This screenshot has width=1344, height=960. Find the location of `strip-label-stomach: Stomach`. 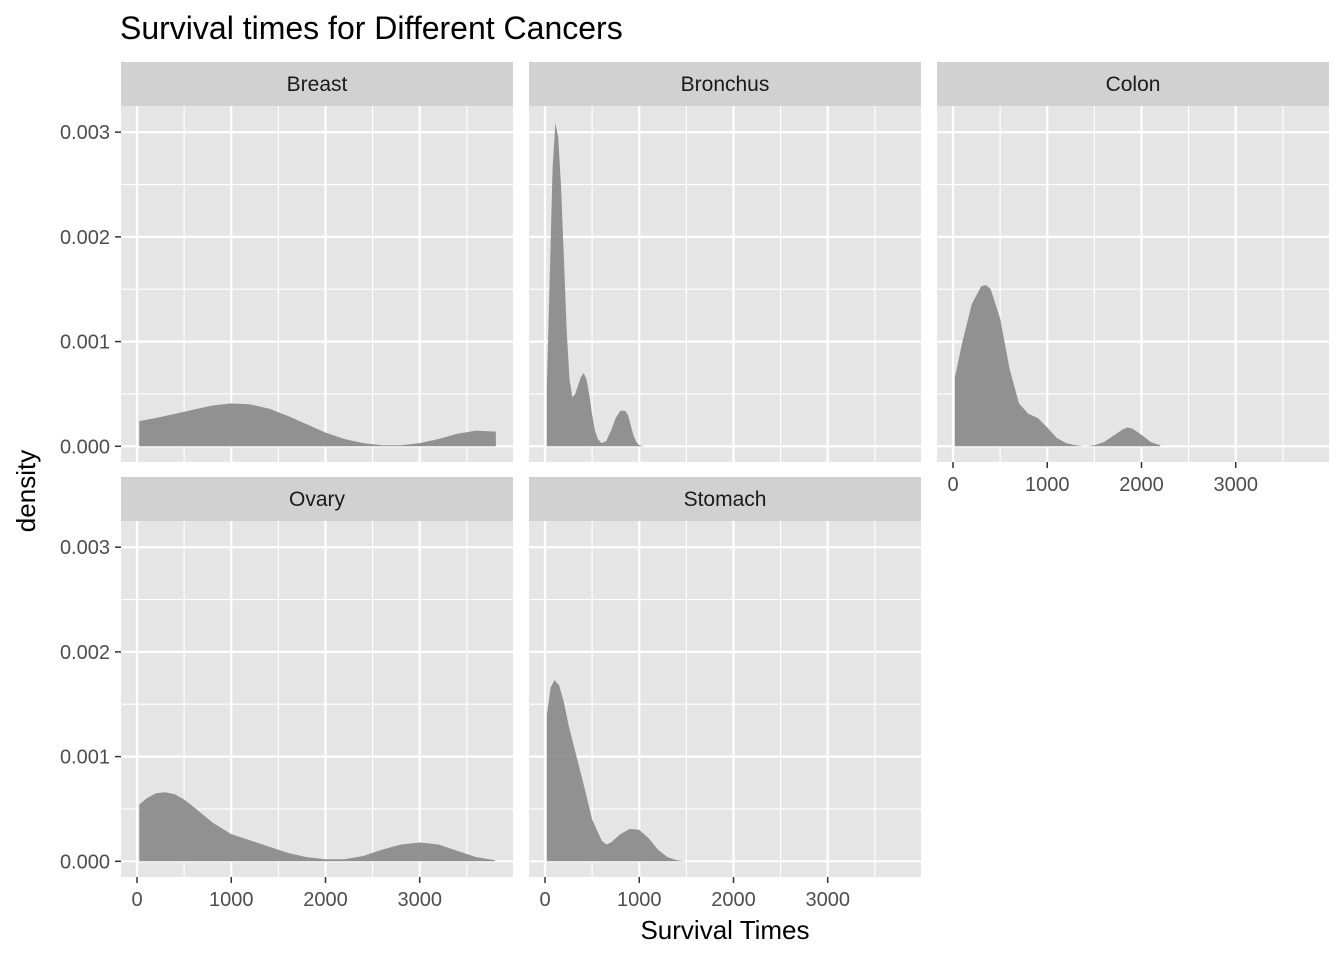

strip-label-stomach: Stomach is located at coordinates (725, 499).